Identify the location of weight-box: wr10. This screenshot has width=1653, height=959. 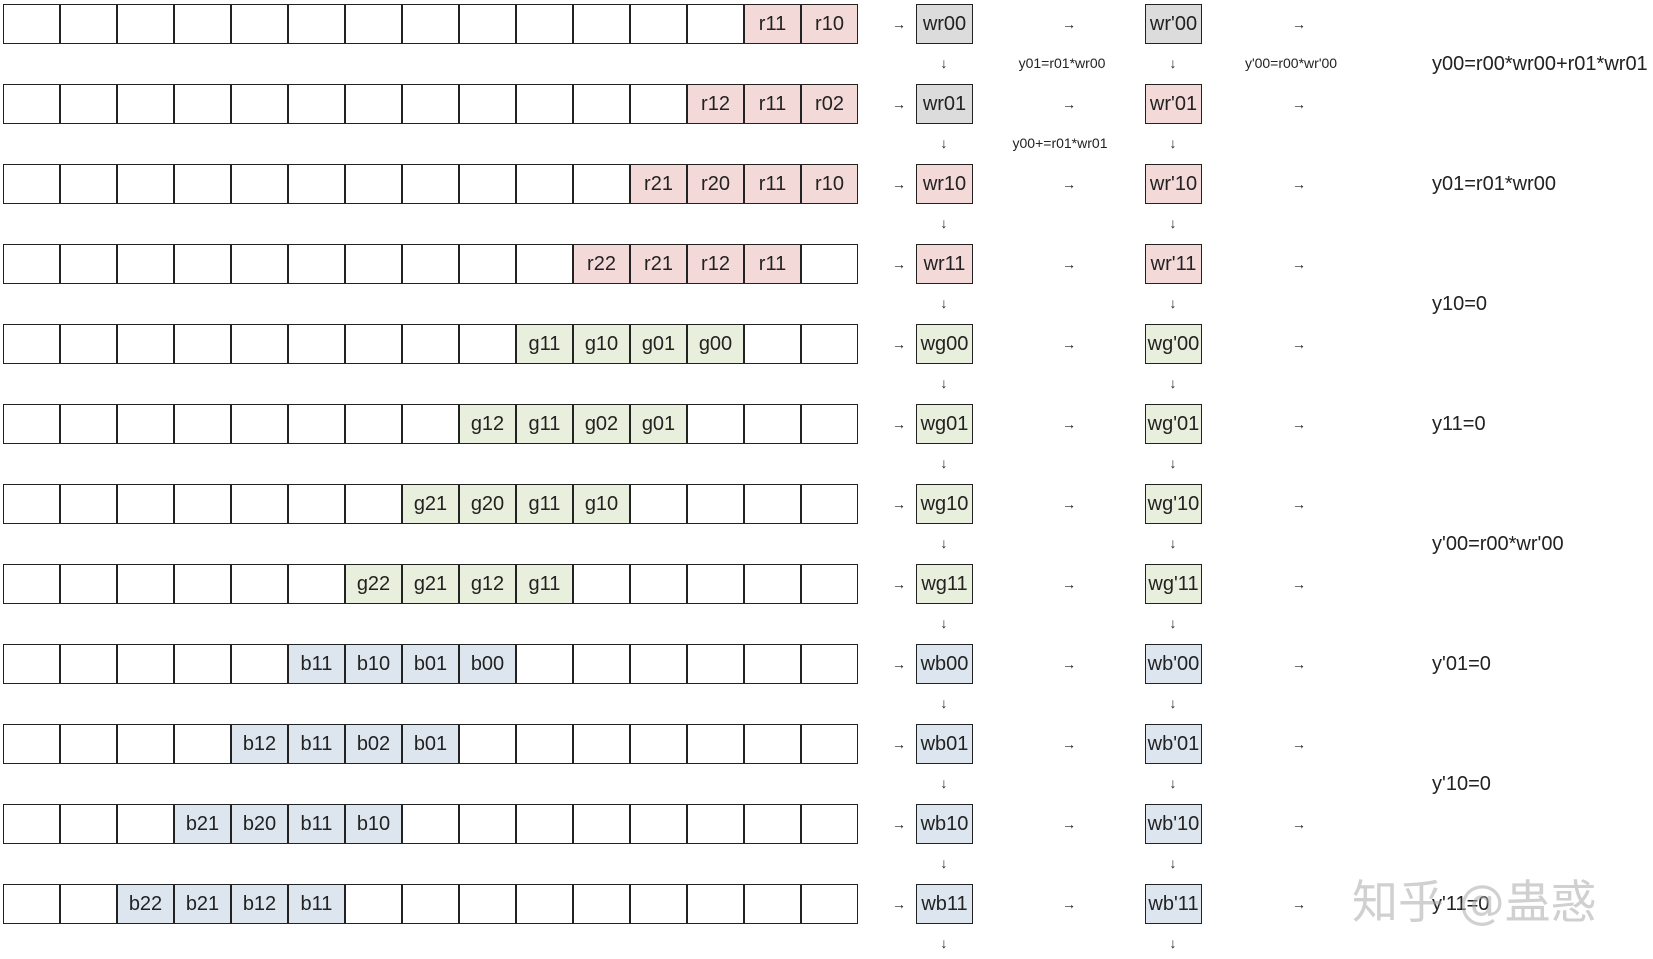
(944, 184).